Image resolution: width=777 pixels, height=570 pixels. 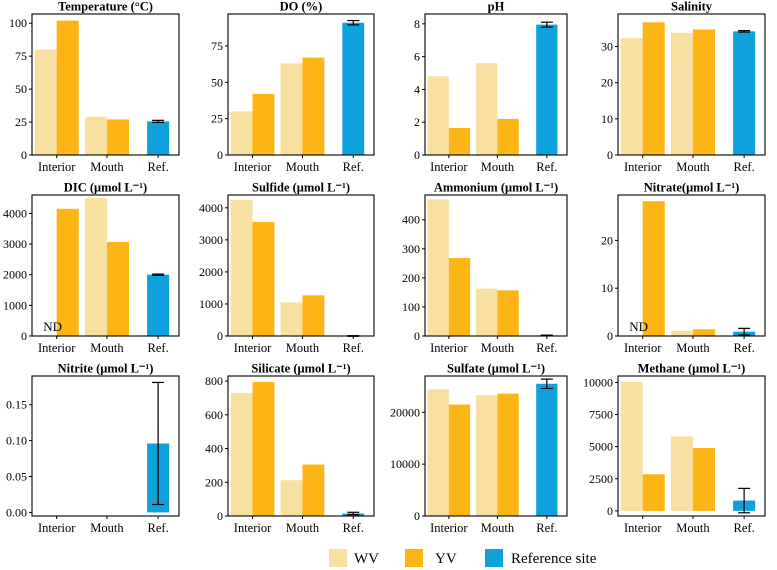 I want to click on legend-item: Reference site, so click(x=541, y=558).